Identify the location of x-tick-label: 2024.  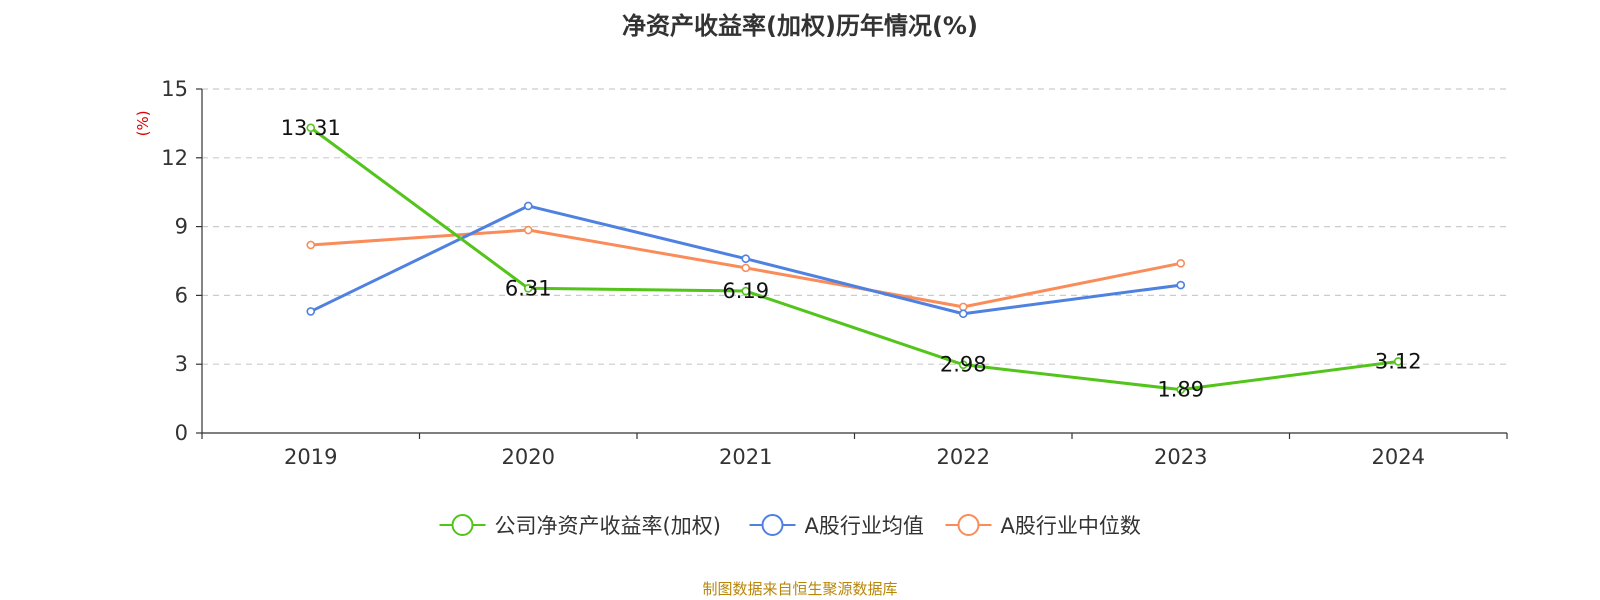
(1398, 457).